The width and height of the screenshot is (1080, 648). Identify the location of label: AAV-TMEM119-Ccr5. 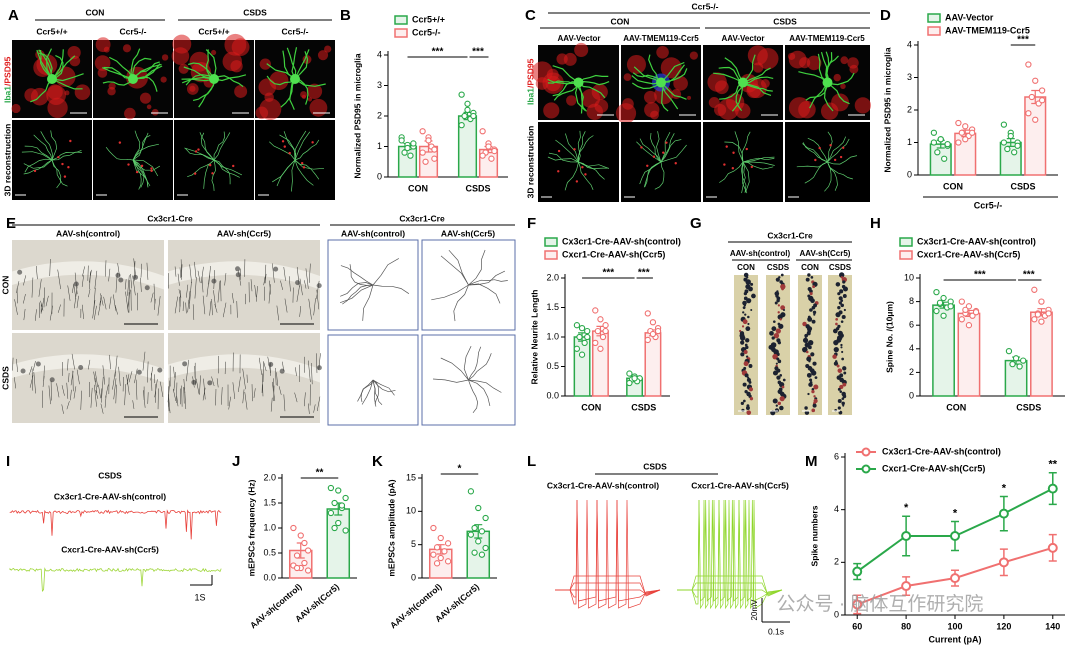
(827, 38).